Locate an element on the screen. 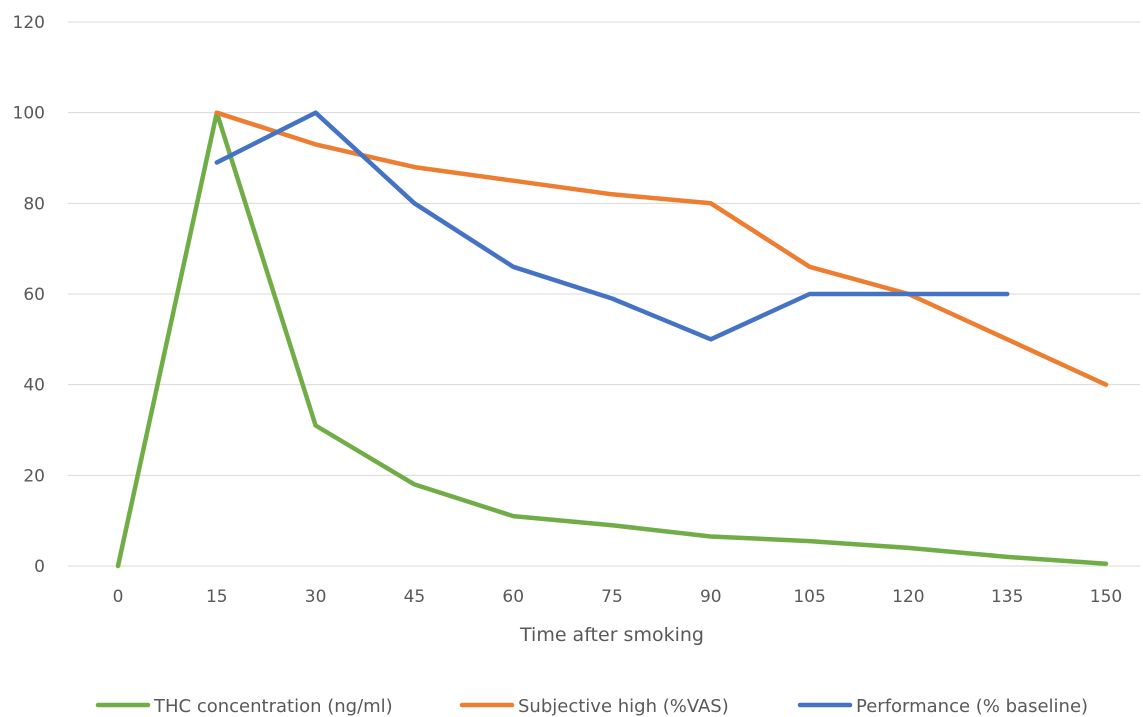  x-tick-label: 60 is located at coordinates (513, 597).